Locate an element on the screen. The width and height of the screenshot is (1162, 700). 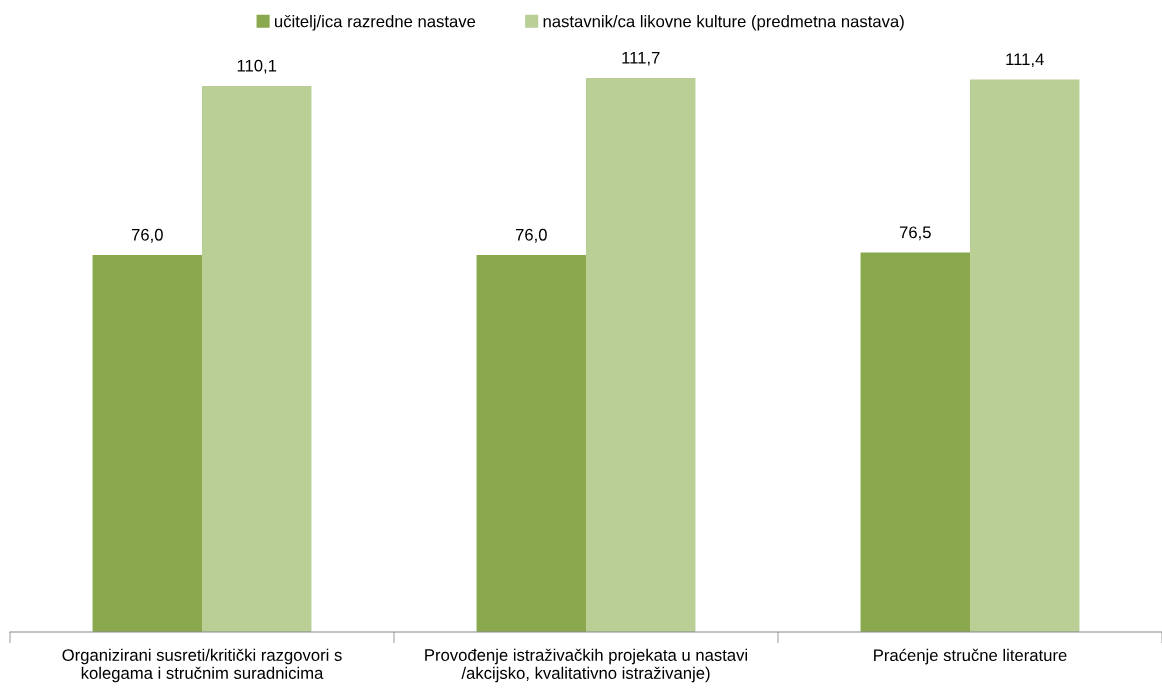
data-label: 111,7 is located at coordinates (641, 58).